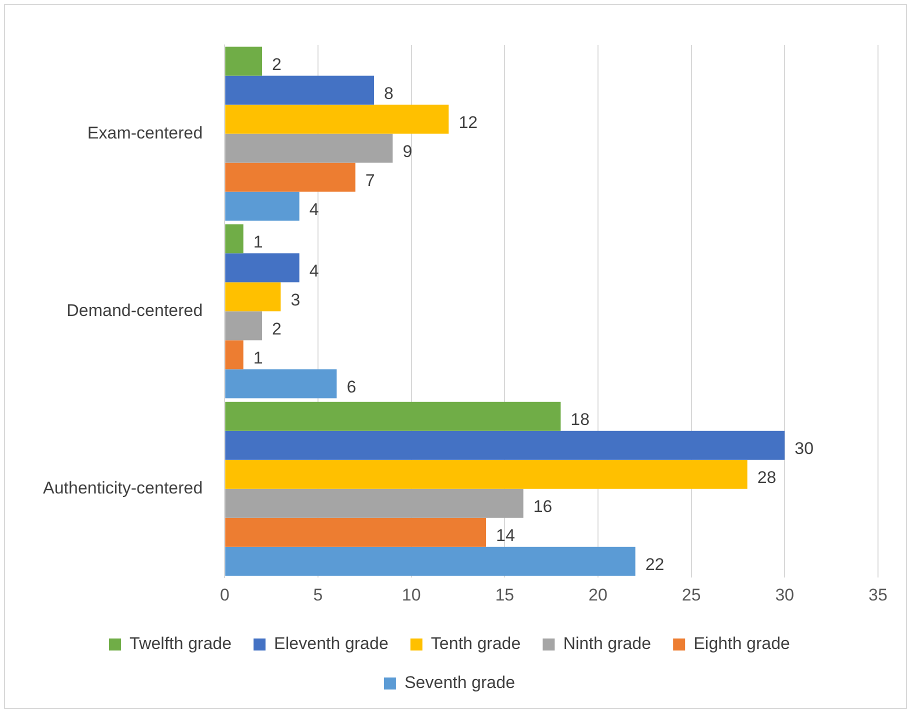  What do you see at coordinates (225, 594) in the screenshot?
I see `x-tick-label: 0` at bounding box center [225, 594].